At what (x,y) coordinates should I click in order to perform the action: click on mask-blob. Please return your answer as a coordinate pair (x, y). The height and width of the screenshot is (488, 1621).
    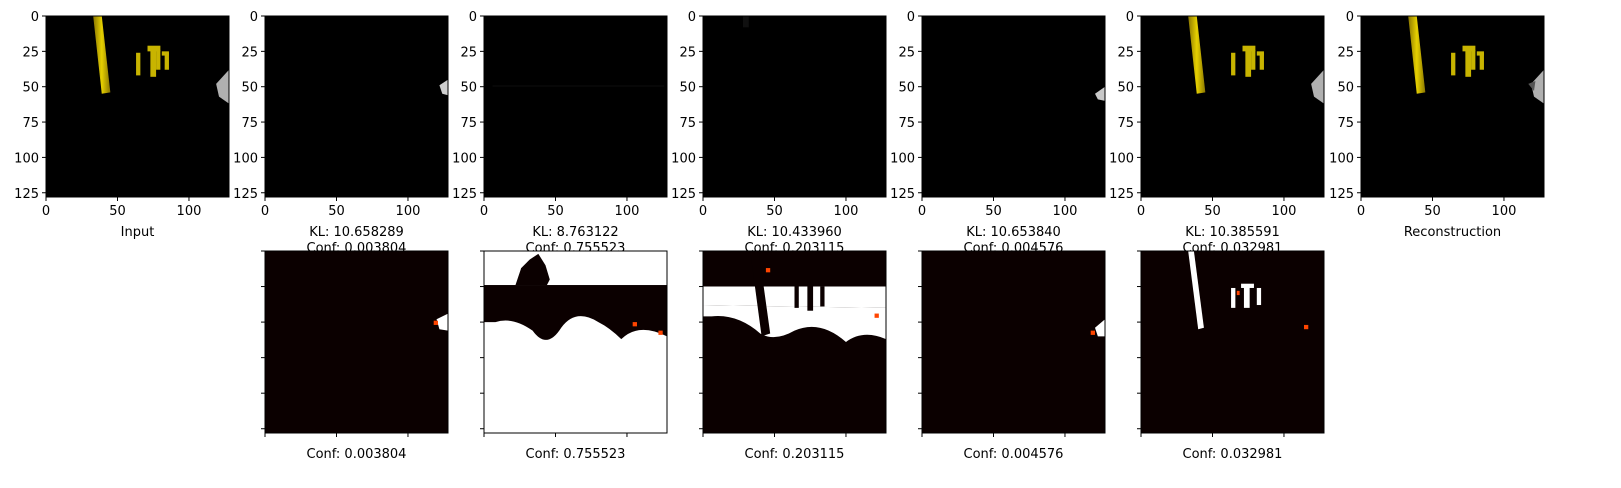
    Looking at the image, I should click on (1099, 328).